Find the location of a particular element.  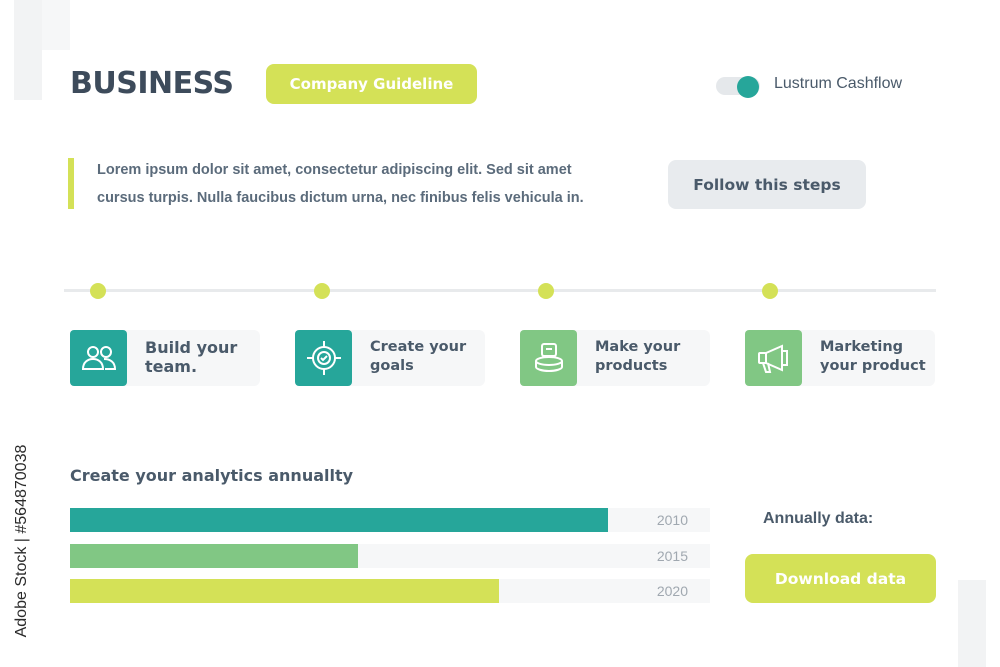

step-label-line: Create your is located at coordinates (418, 347).